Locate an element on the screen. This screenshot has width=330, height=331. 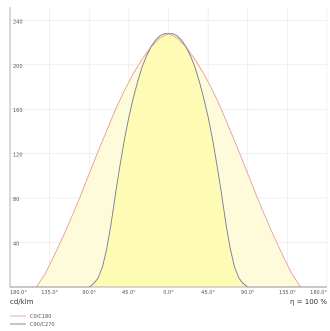
legend: C0/C180 C90/C270 is located at coordinates (32, 321).